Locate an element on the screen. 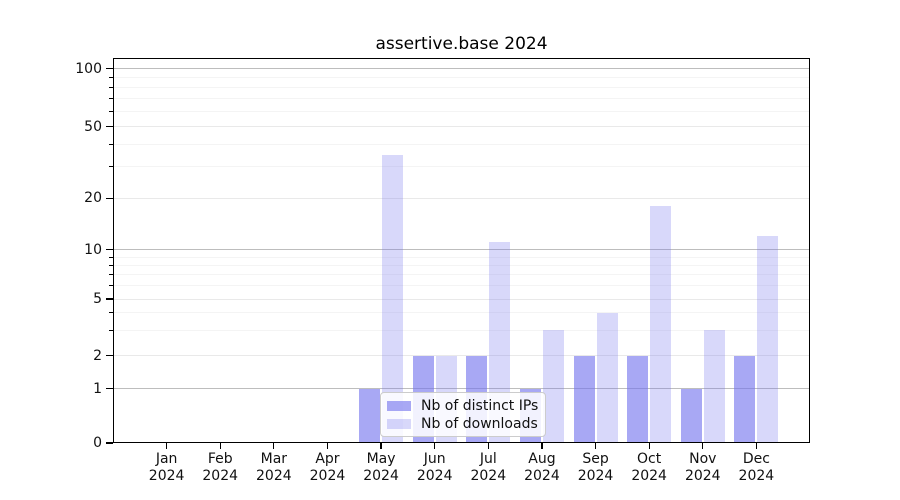 Image resolution: width=900 pixels, height=500 pixels. bar-downloads-may is located at coordinates (393, 298).